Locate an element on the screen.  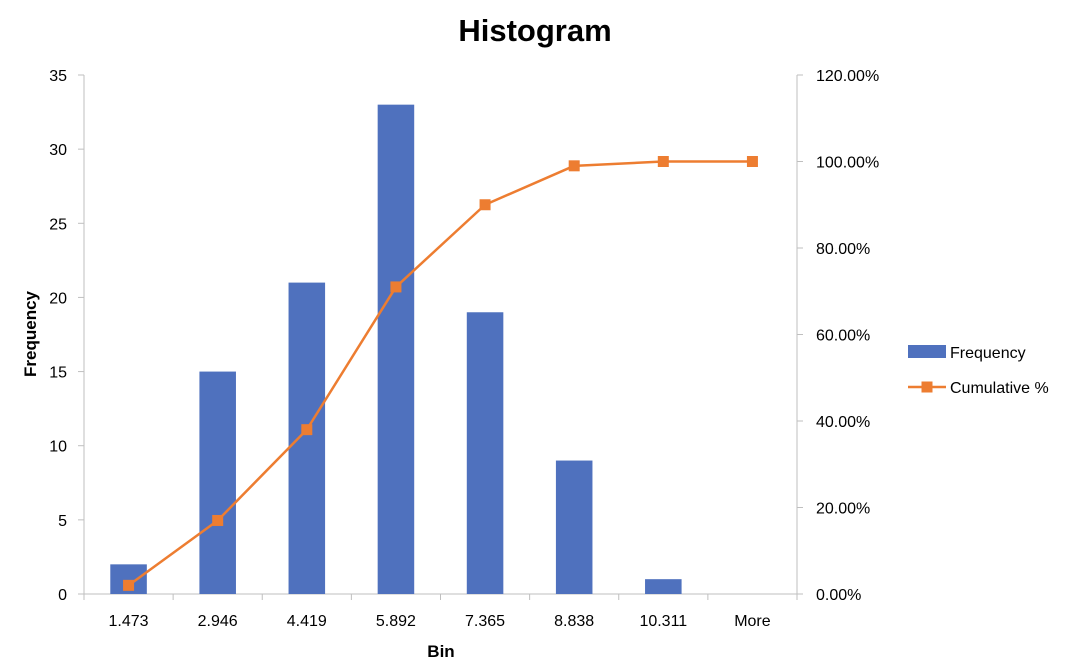
legend-cumulative-marker is located at coordinates (927, 387).